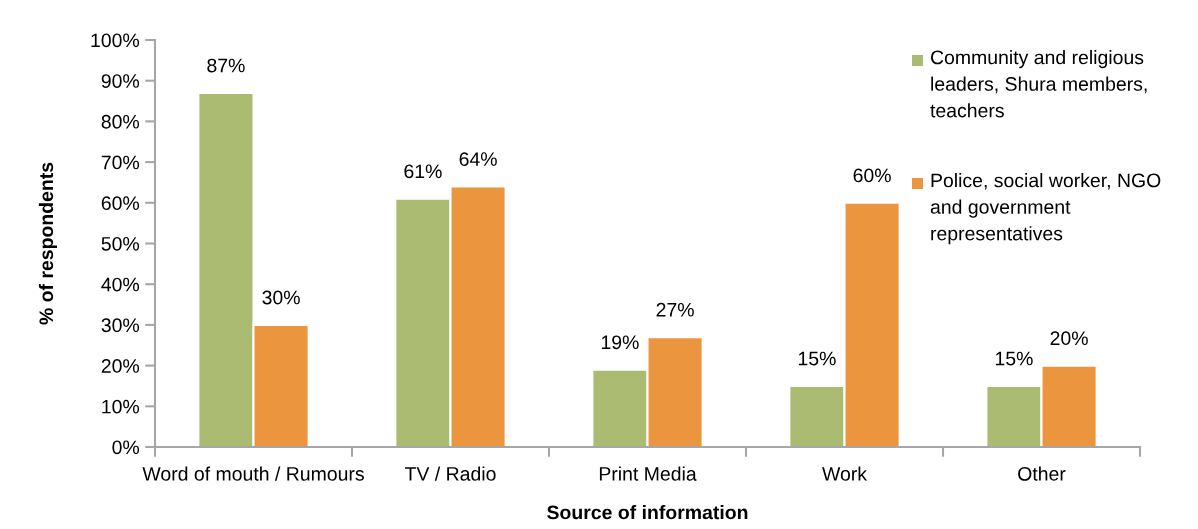 The image size is (1198, 529). What do you see at coordinates (115, 40) in the screenshot?
I see `y-tick-label: 100%` at bounding box center [115, 40].